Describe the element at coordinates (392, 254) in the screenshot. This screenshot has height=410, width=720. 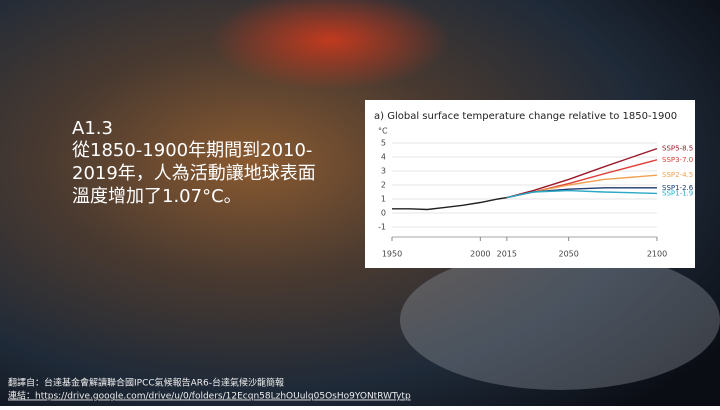
I see `x-tick-label: 1950` at that location.